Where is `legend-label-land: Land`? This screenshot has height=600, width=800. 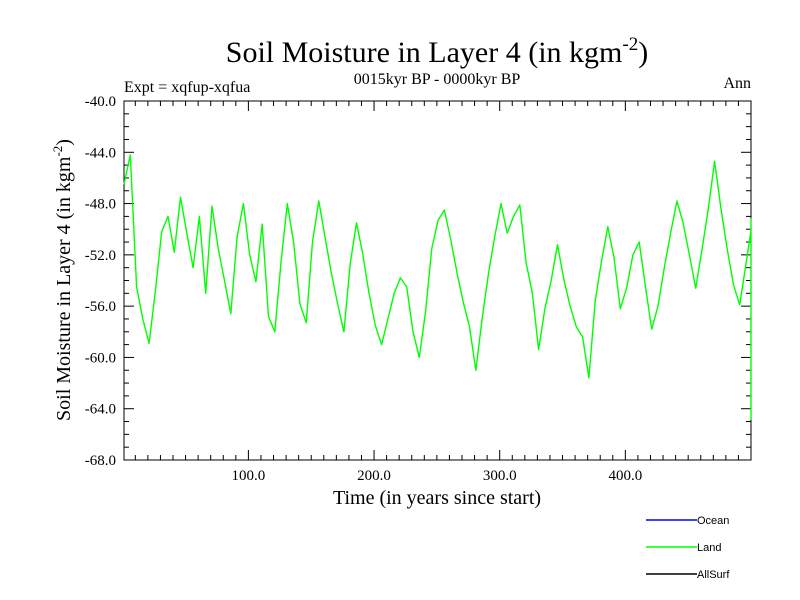
legend-label-land: Land is located at coordinates (709, 548).